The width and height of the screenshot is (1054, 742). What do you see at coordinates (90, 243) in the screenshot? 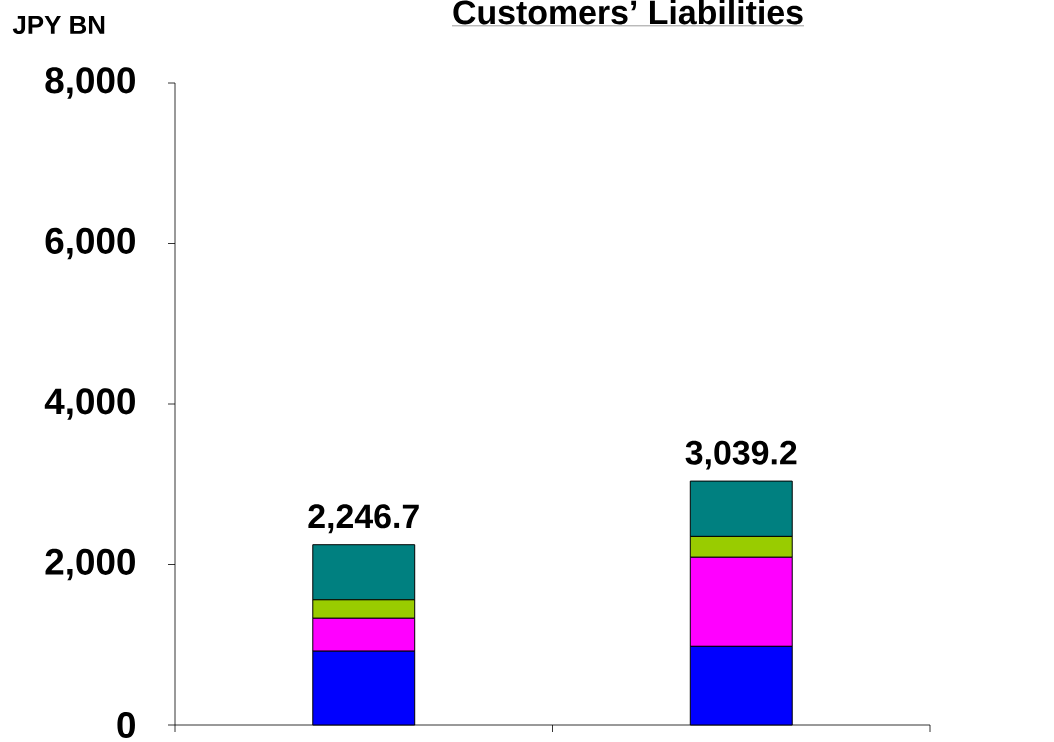
I see `y-tick-label: 6,000` at bounding box center [90, 243].